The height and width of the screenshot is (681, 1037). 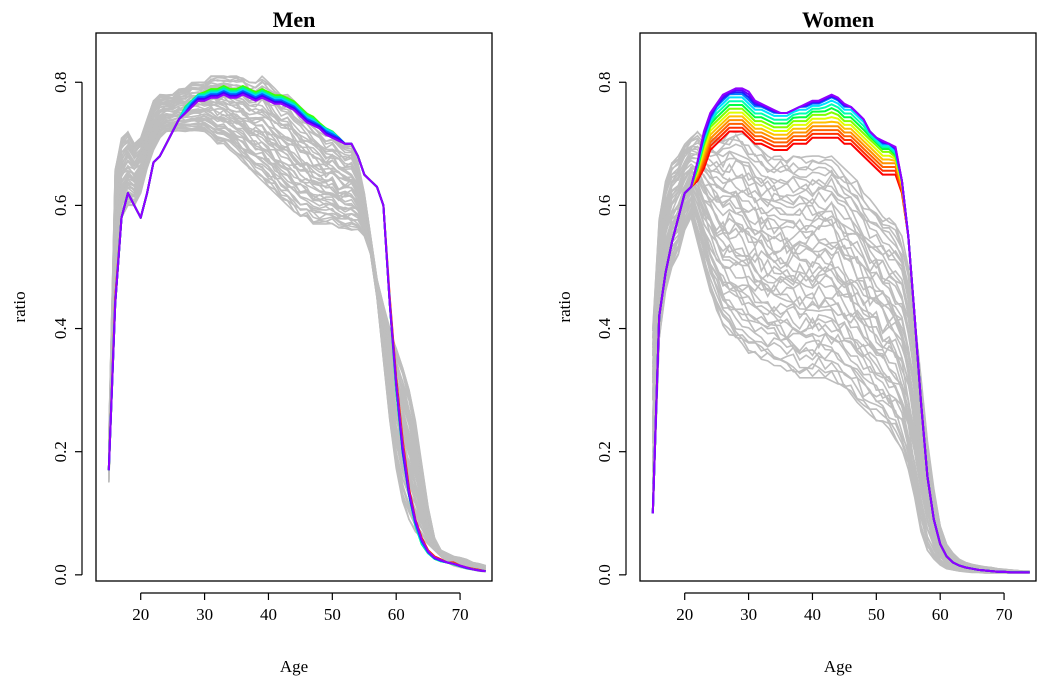 What do you see at coordinates (838, 19) in the screenshot?
I see `chart-title: Women` at bounding box center [838, 19].